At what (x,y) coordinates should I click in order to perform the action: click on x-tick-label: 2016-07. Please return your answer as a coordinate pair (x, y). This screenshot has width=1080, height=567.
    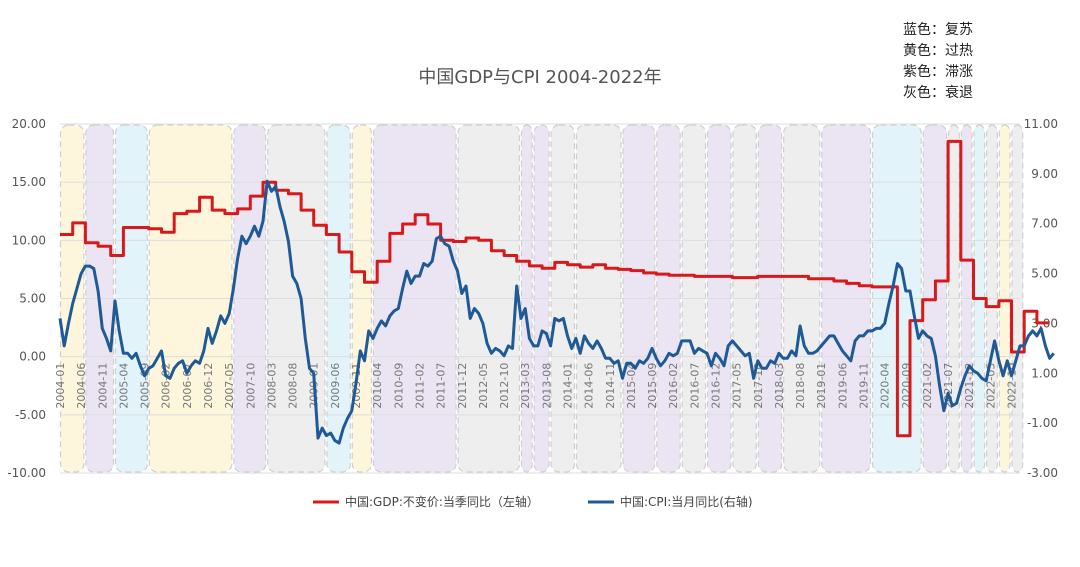
    Looking at the image, I should click on (694, 386).